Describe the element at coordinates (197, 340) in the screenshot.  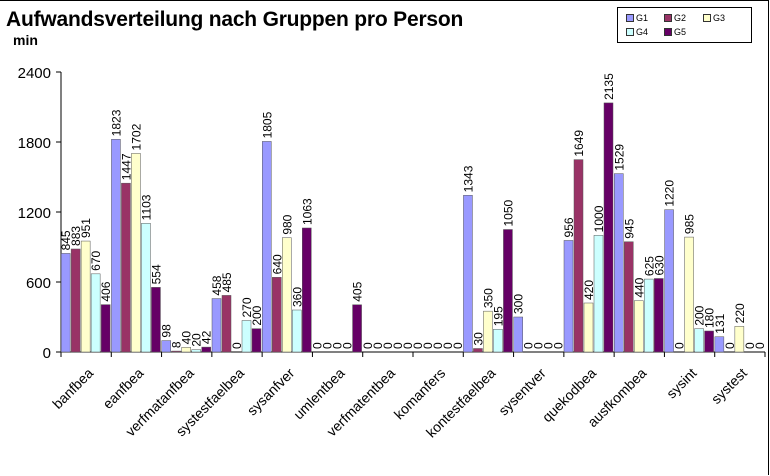
I see `data-label: 20` at that location.